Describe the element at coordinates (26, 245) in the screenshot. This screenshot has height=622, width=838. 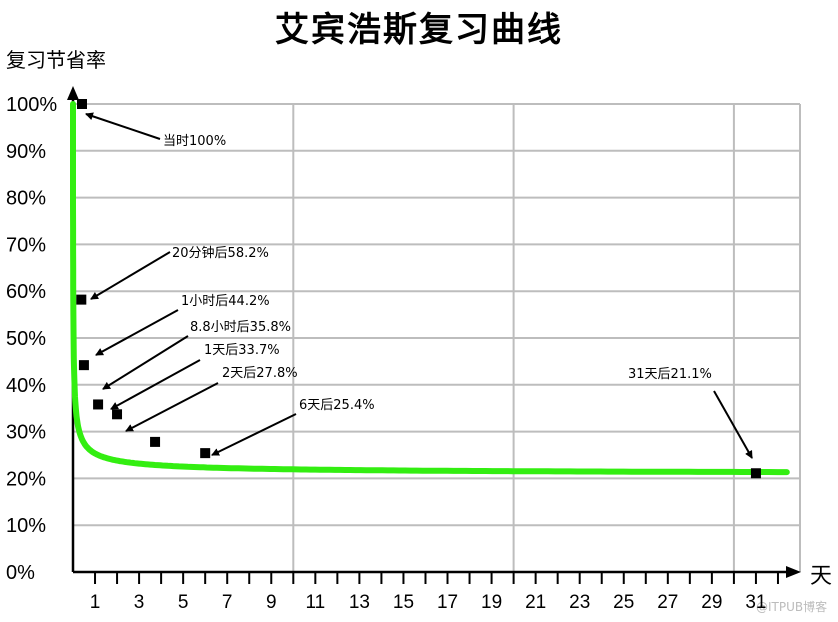
I see `y-tick-label: 70%` at that location.